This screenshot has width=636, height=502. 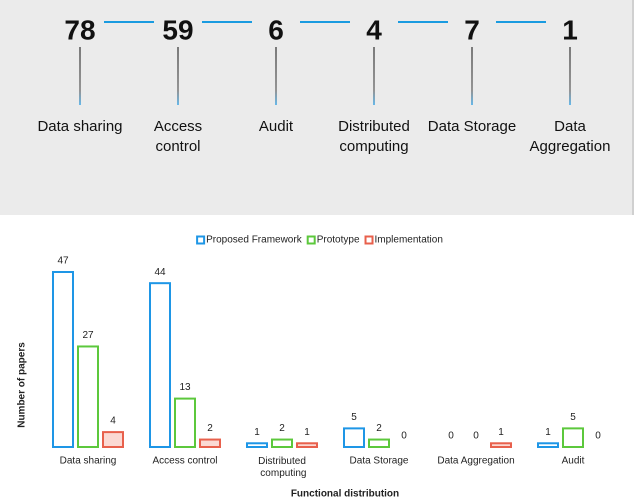 What do you see at coordinates (374, 126) in the screenshot?
I see `summary-label: Distributed` at bounding box center [374, 126].